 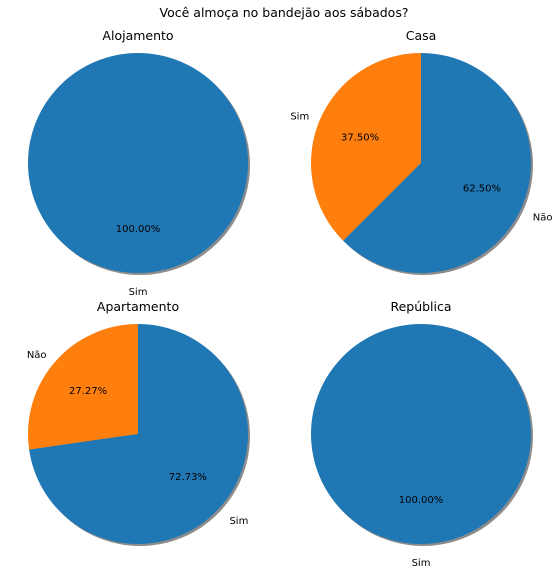 I want to click on pie-pct-label: 62.50%, so click(x=482, y=188).